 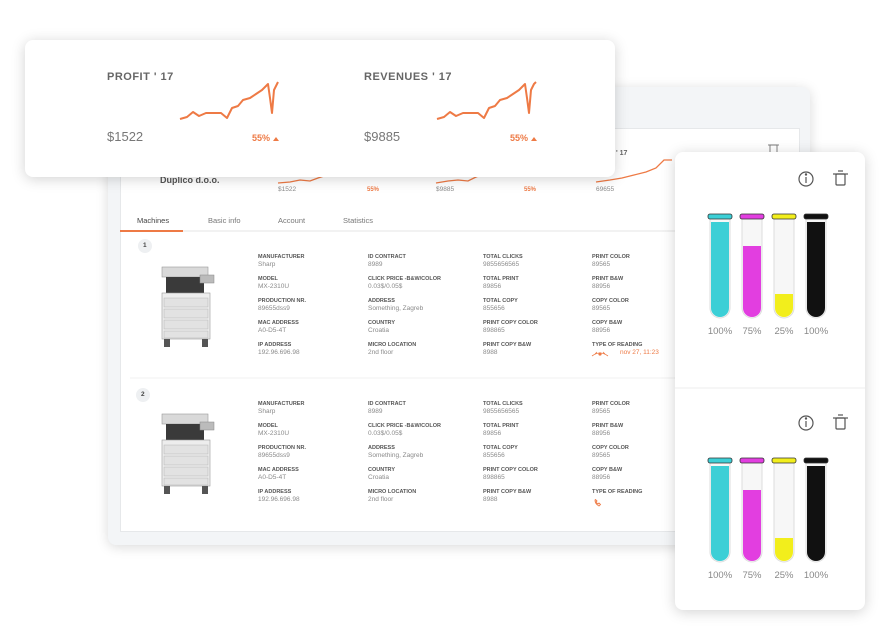 I want to click on machine-number: 1, so click(x=145, y=245).